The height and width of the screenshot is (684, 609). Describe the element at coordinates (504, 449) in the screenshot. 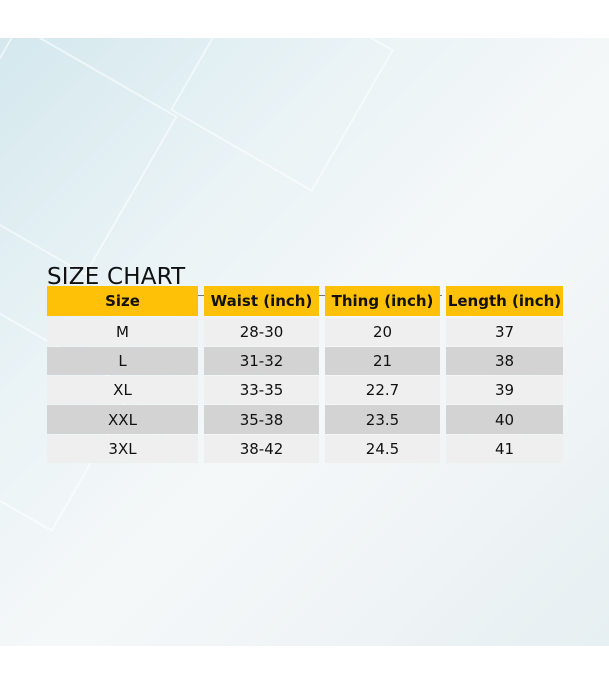

I see `table-cell: 41` at that location.